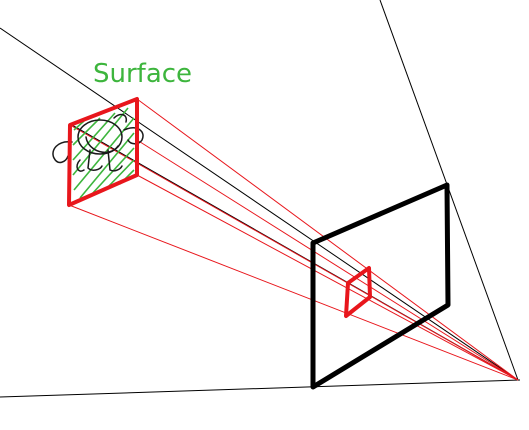 The height and width of the screenshot is (430, 529). Describe the element at coordinates (260, 388) in the screenshot. I see `horizon-line` at that location.